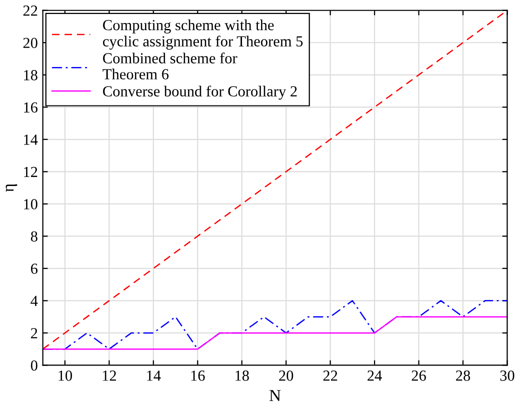 This screenshot has width=516, height=415. Describe the element at coordinates (34, 365) in the screenshot. I see `y-tick-label: 0` at that location.